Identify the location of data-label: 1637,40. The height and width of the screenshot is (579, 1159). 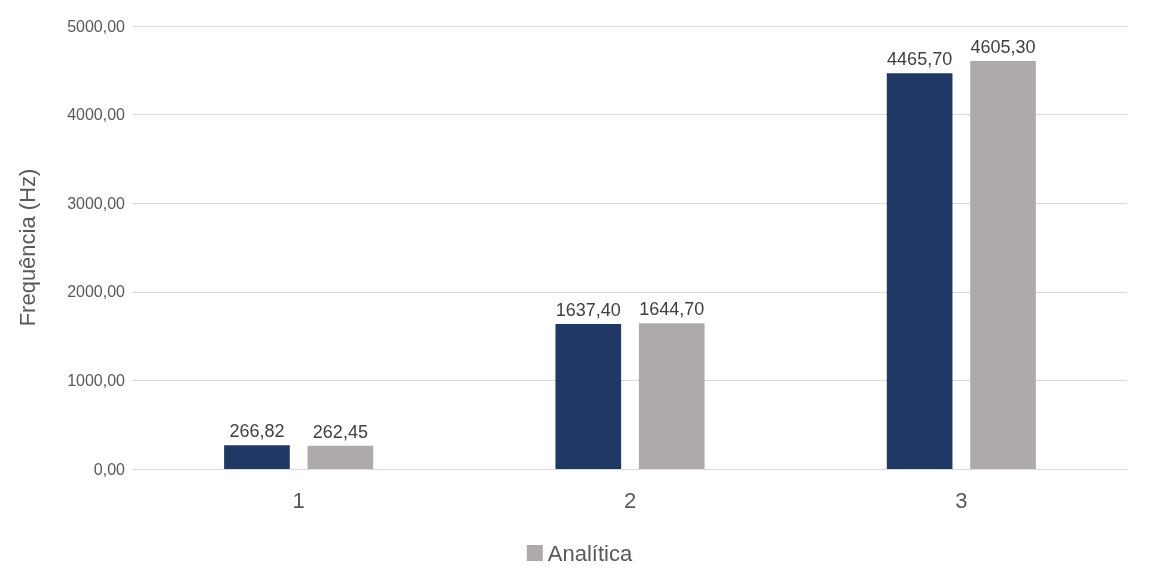
(588, 309).